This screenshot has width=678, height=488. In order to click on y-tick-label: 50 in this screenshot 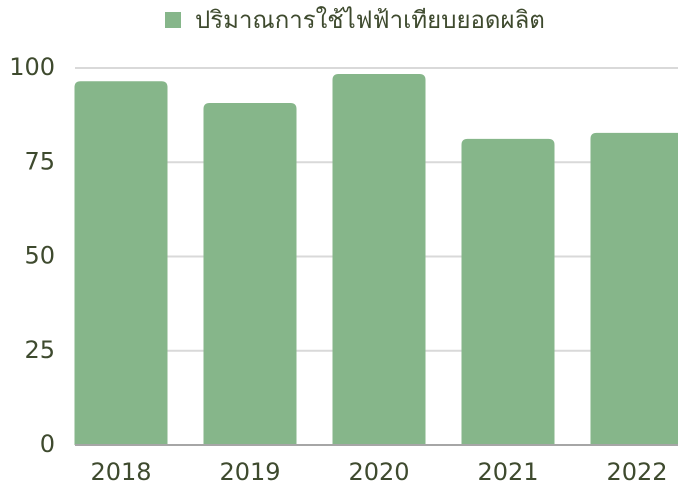, I will do `click(39, 256)`.